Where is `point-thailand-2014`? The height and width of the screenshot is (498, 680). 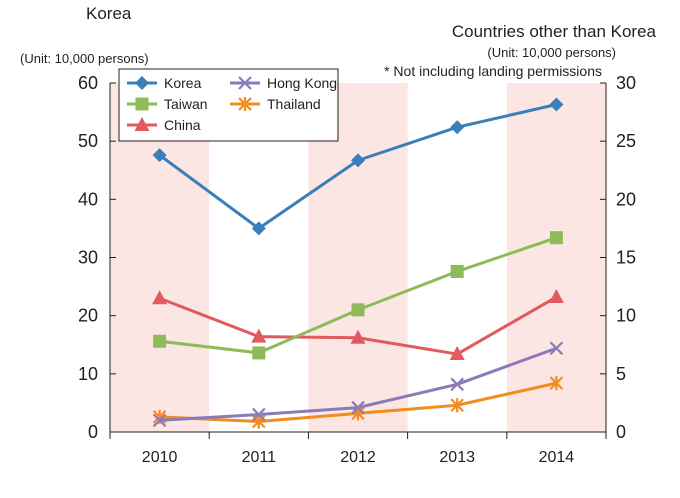
point-thailand-2014 is located at coordinates (556, 383).